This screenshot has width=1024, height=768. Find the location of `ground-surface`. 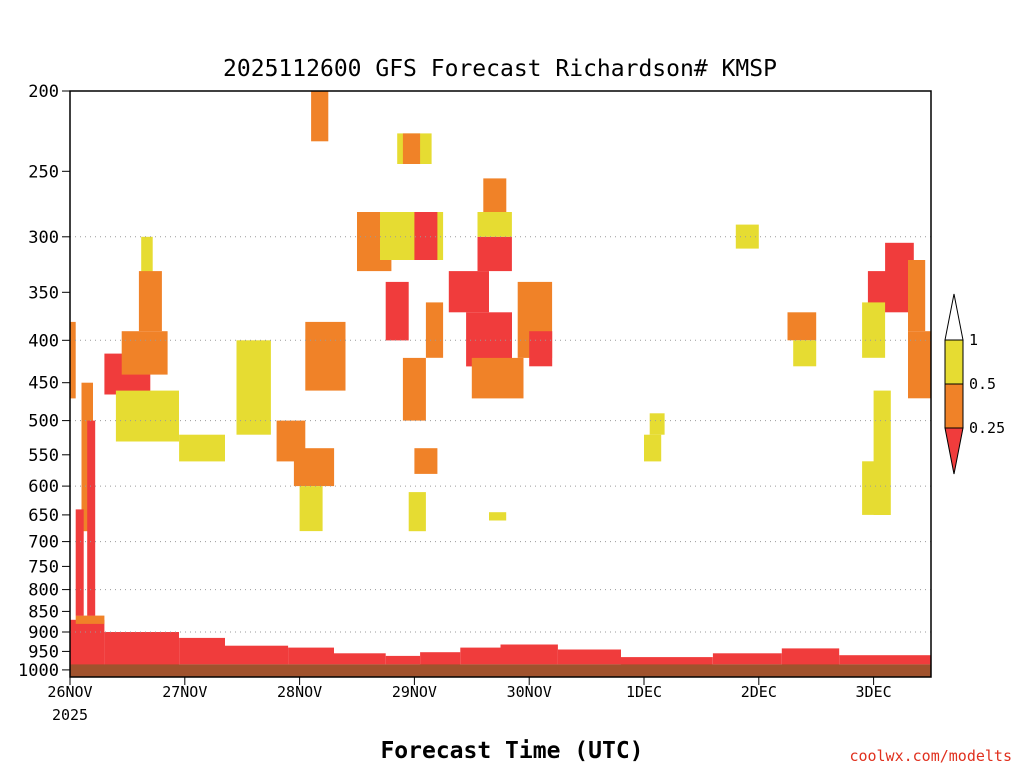

ground-surface is located at coordinates (500, 670).